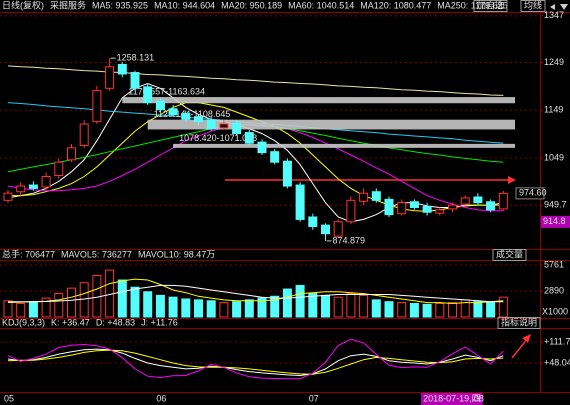 The height and width of the screenshot is (405, 570). Describe the element at coordinates (192, 114) in the screenshot. I see `zone-label: 1129.144-1108.645` at that location.